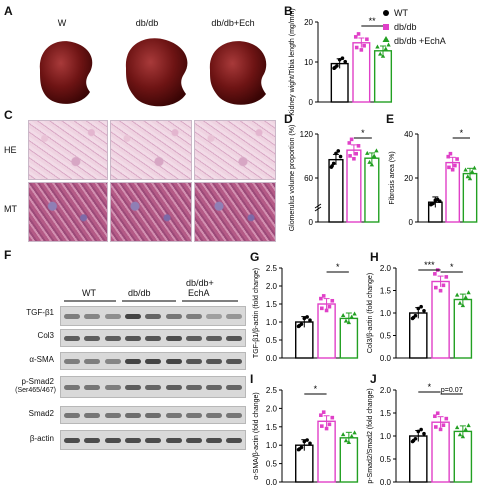 This screenshot has width=486, height=500. I want to click on y-axis-label: p-Smad2/Smad2 (fold change), so click(370, 435).